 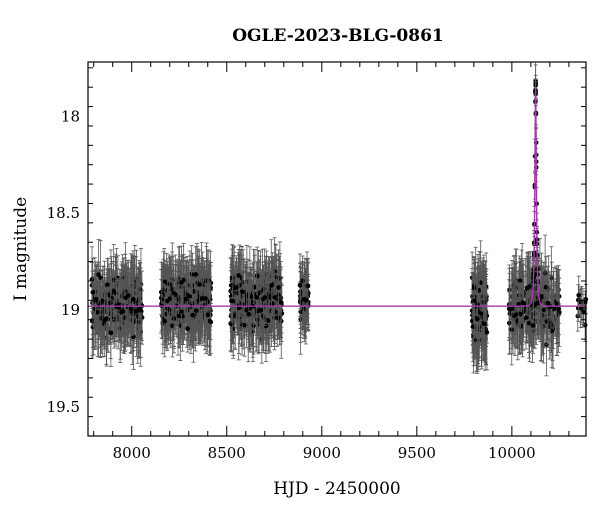 What do you see at coordinates (338, 36) in the screenshot?
I see `chart-title: OGLE-2023-BLG-0861` at bounding box center [338, 36].